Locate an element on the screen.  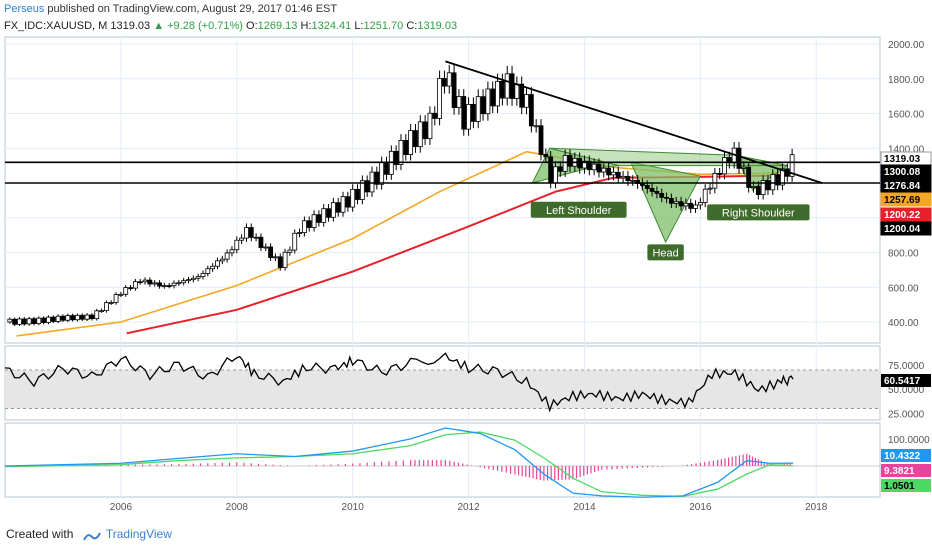
macd-layer is located at coordinates (442, 462).